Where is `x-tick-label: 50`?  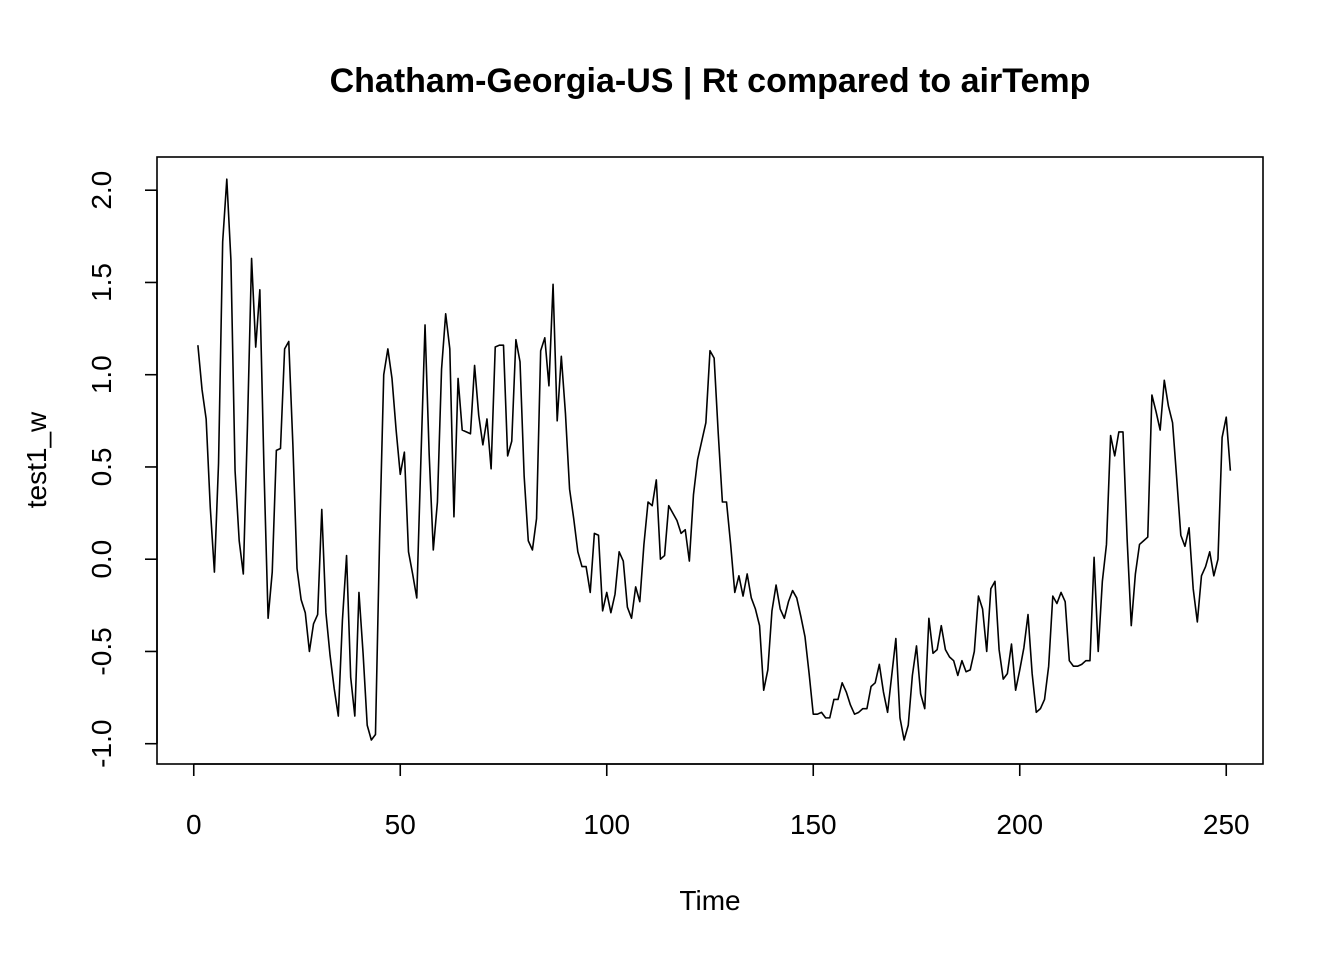 x-tick-label: 50 is located at coordinates (400, 824).